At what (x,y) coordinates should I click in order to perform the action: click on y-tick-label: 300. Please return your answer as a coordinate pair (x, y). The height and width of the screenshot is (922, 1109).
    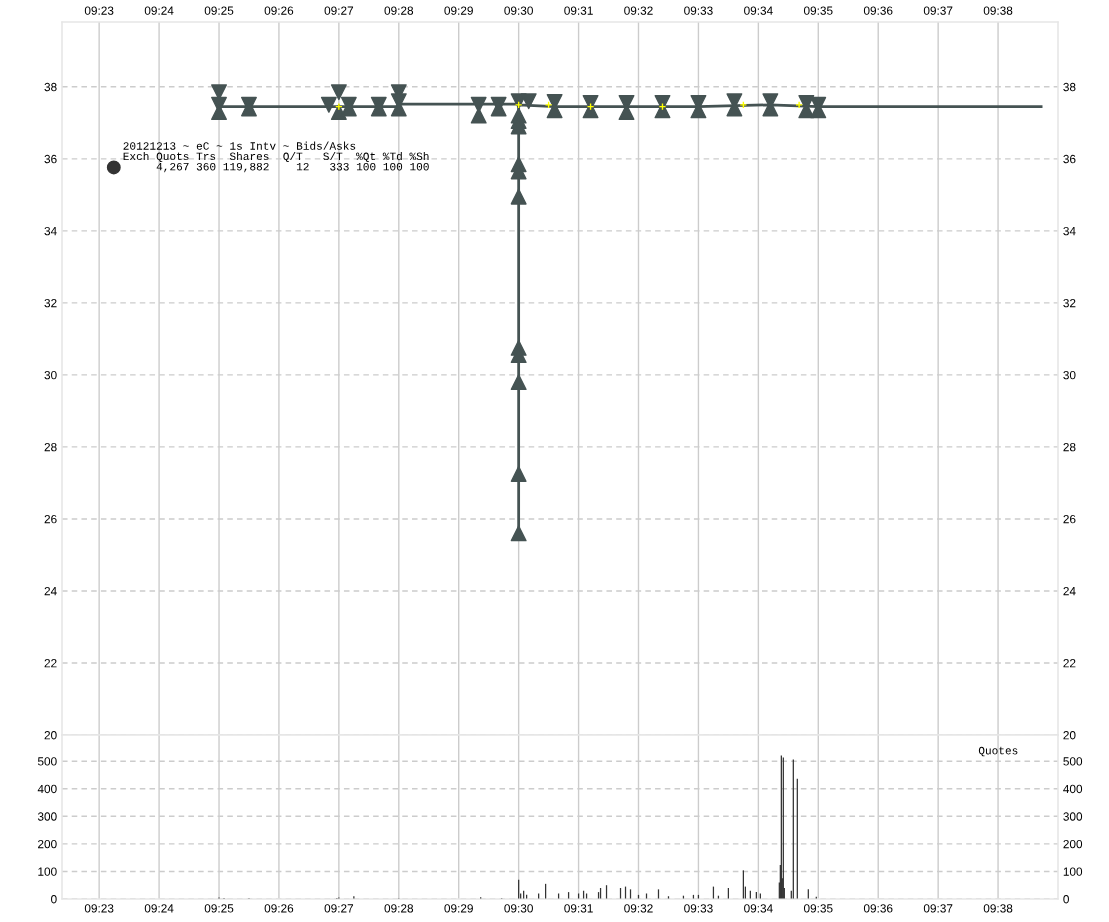
    Looking at the image, I should click on (47, 816).